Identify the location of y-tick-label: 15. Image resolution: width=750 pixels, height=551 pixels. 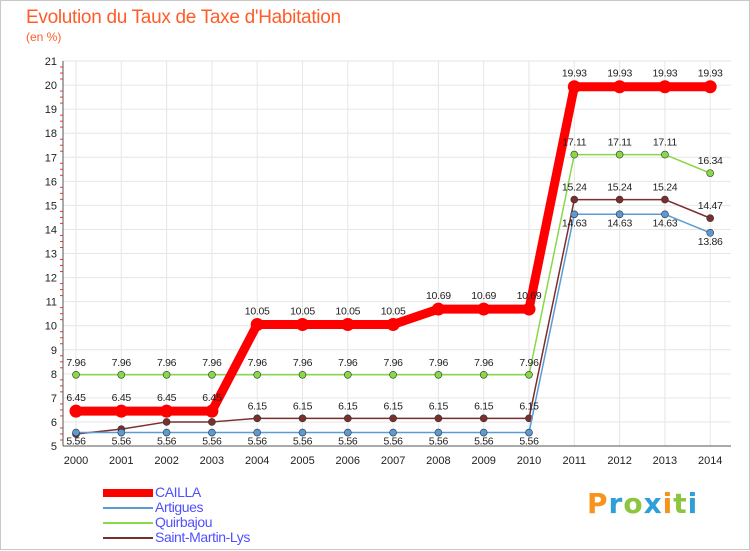
(51, 206).